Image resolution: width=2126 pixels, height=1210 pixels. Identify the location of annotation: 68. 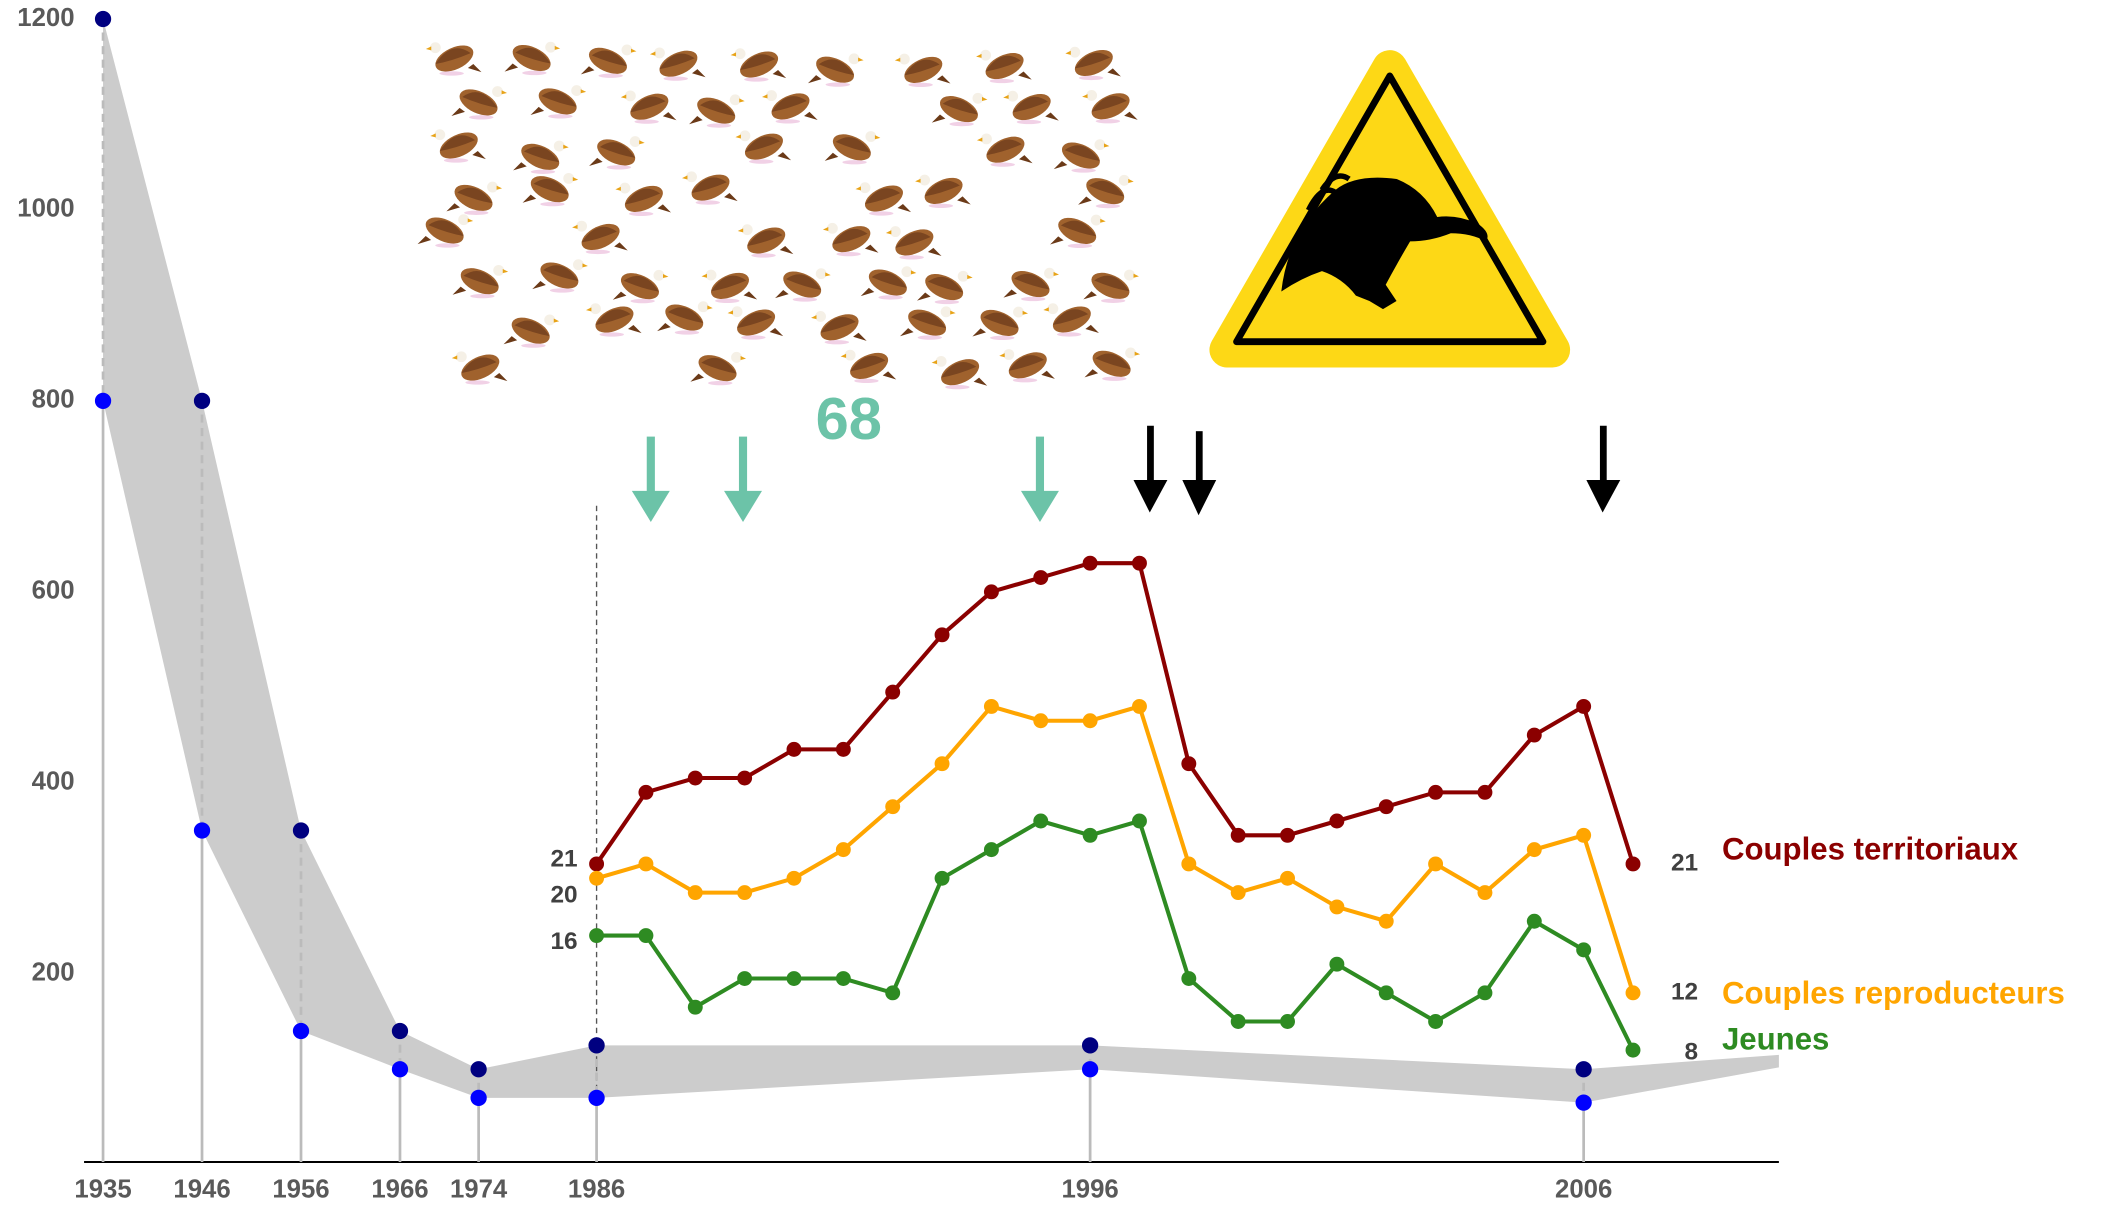
(849, 418).